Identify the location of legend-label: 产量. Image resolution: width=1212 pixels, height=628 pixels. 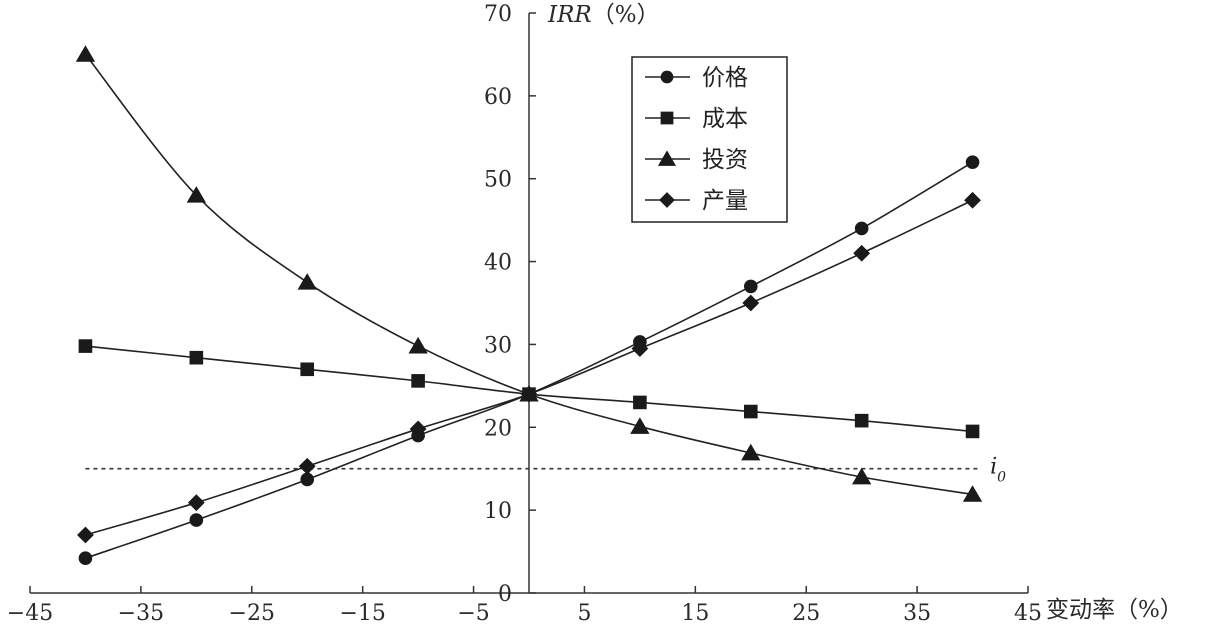
(725, 201).